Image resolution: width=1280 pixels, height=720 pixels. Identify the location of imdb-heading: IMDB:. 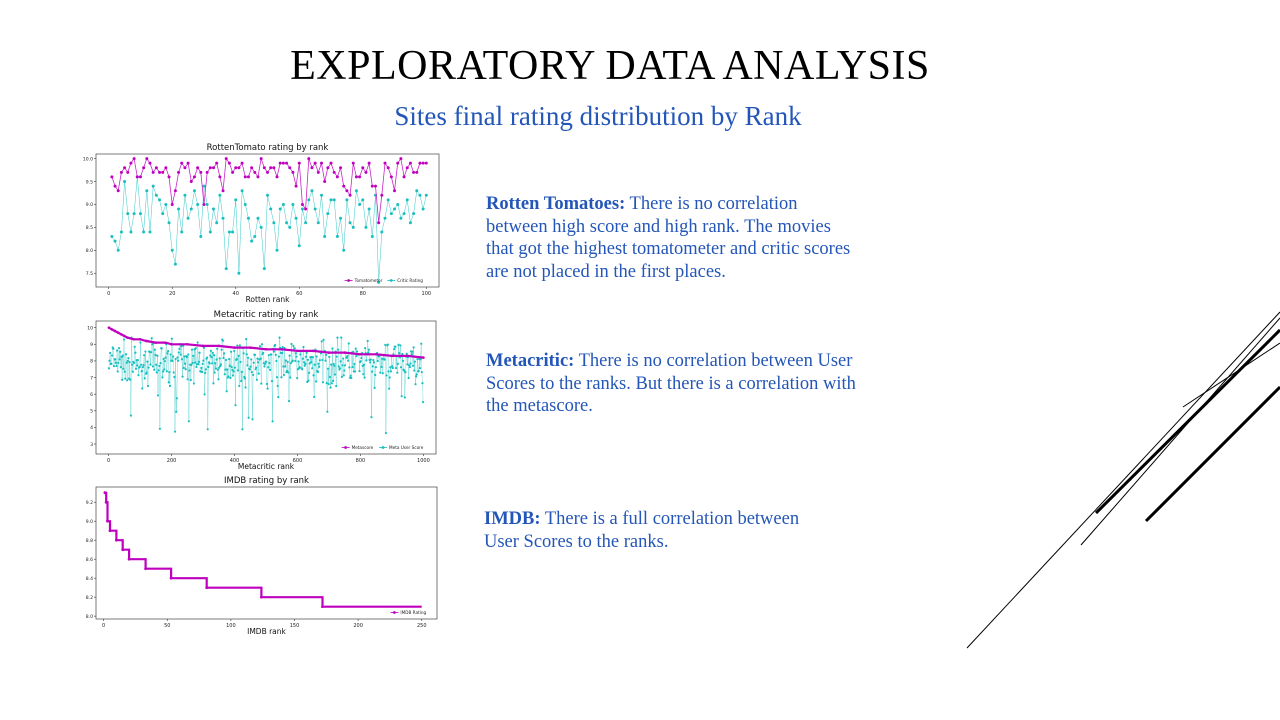
(512, 519).